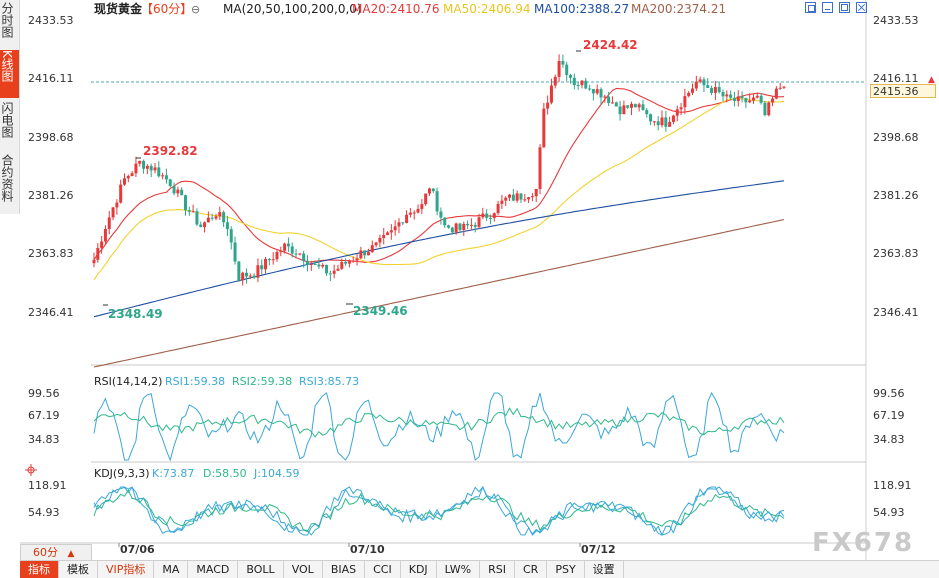  Describe the element at coordinates (195, 9) in the screenshot. I see `settings-icon: ⊖` at that location.